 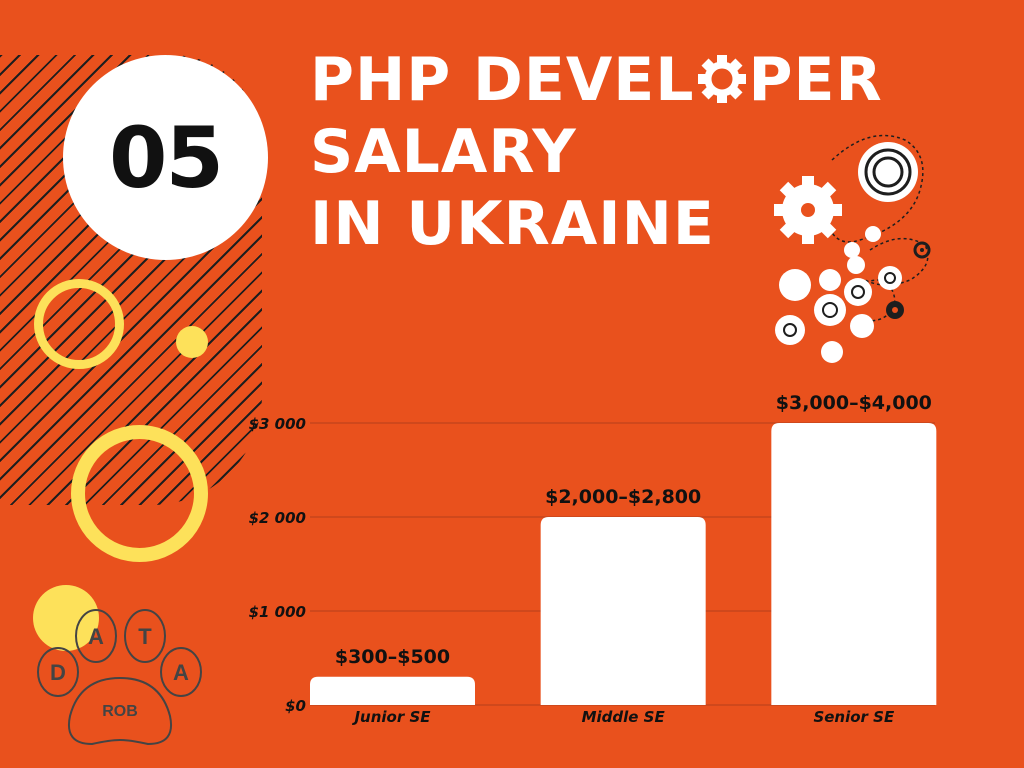 What do you see at coordinates (120, 711) in the screenshot?
I see `logo-label: ROB` at bounding box center [120, 711].